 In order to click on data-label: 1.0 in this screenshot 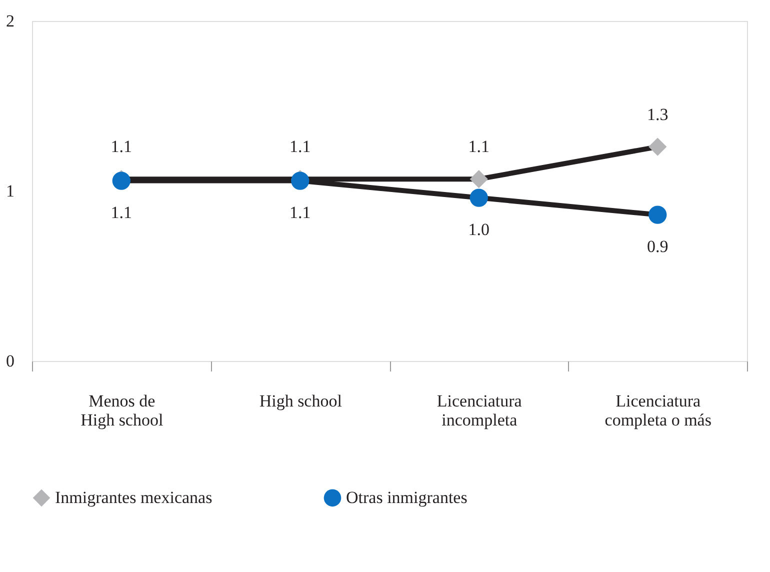, I will do `click(479, 229)`.